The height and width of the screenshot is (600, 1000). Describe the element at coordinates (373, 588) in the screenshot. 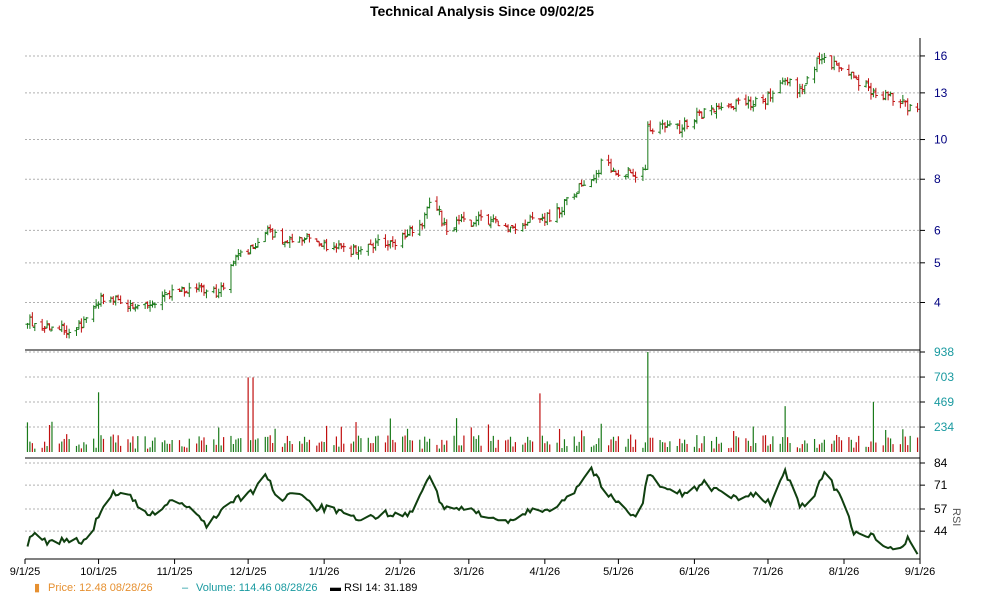

I see `legend-item: ▬ RSI 14: 31.189` at that location.